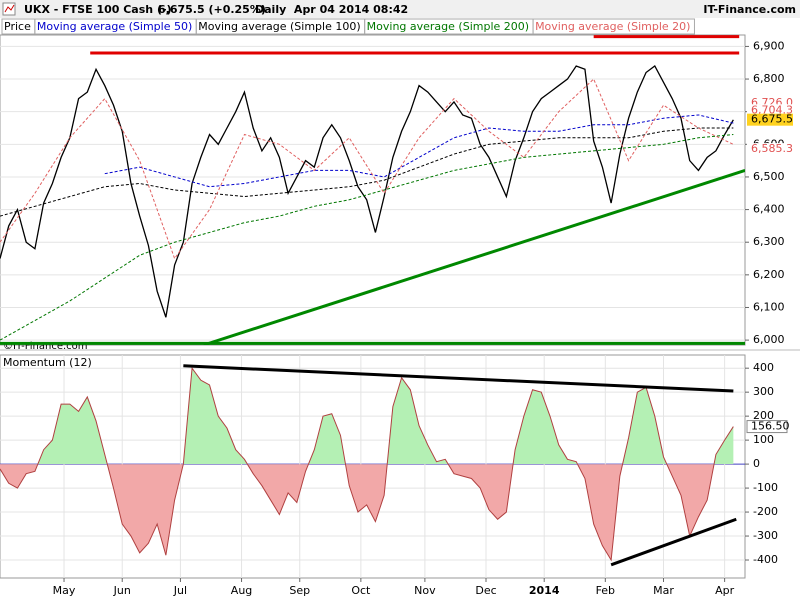 Image resolution: width=800 pixels, height=604 pixels. I want to click on price-tag: 6,675.5, so click(772, 119).